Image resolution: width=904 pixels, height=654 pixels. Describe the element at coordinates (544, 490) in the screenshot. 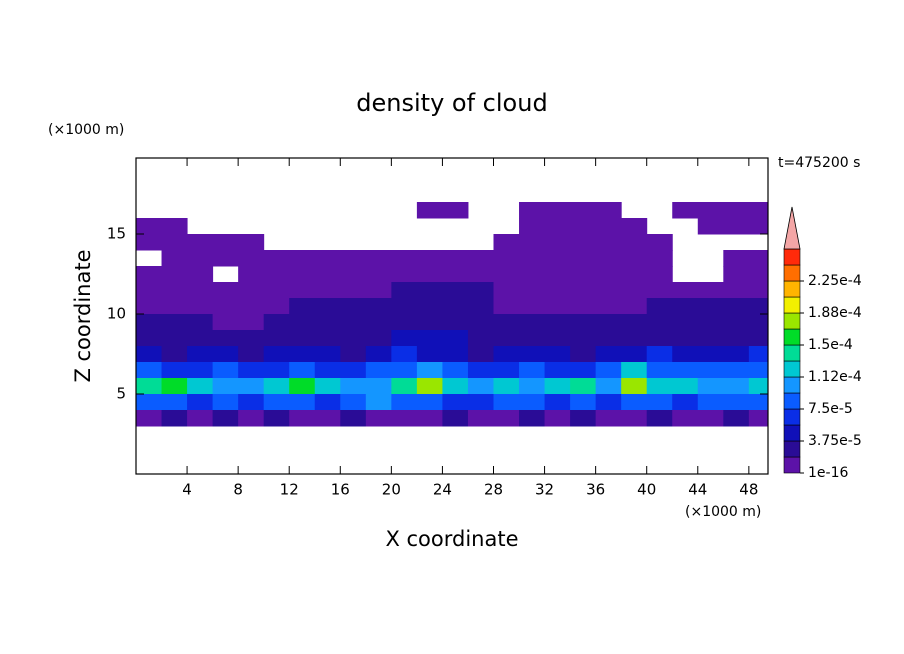

I see `x-tick-label: 32` at that location.